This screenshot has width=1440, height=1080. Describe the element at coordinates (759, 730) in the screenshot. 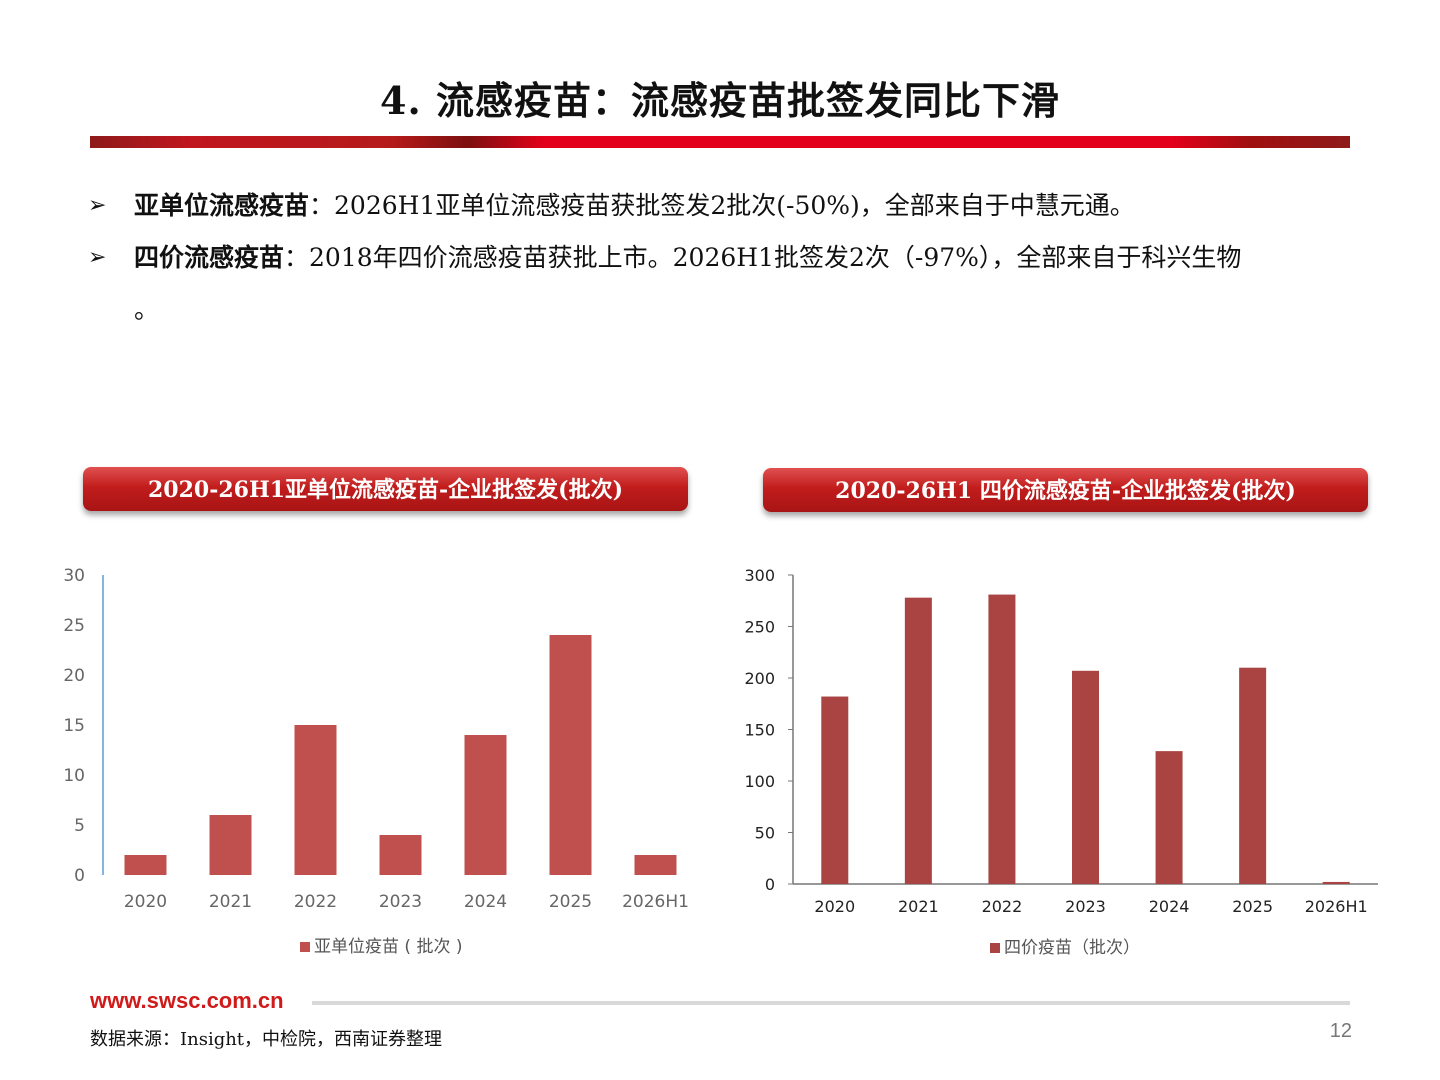

I see `y-tick-label: 150` at that location.